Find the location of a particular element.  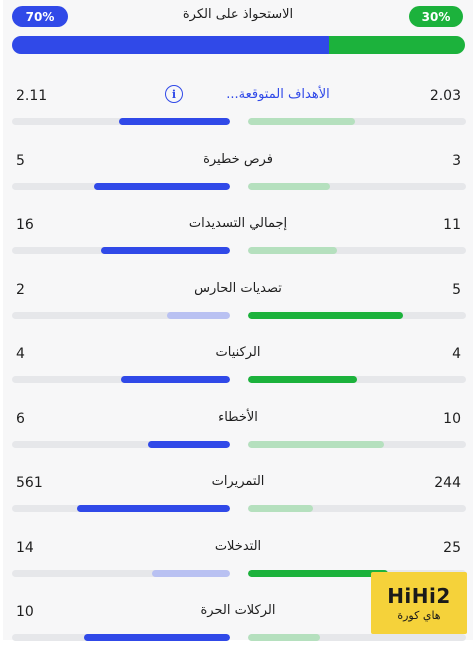

stat-left-value: 4 is located at coordinates (20, 354).